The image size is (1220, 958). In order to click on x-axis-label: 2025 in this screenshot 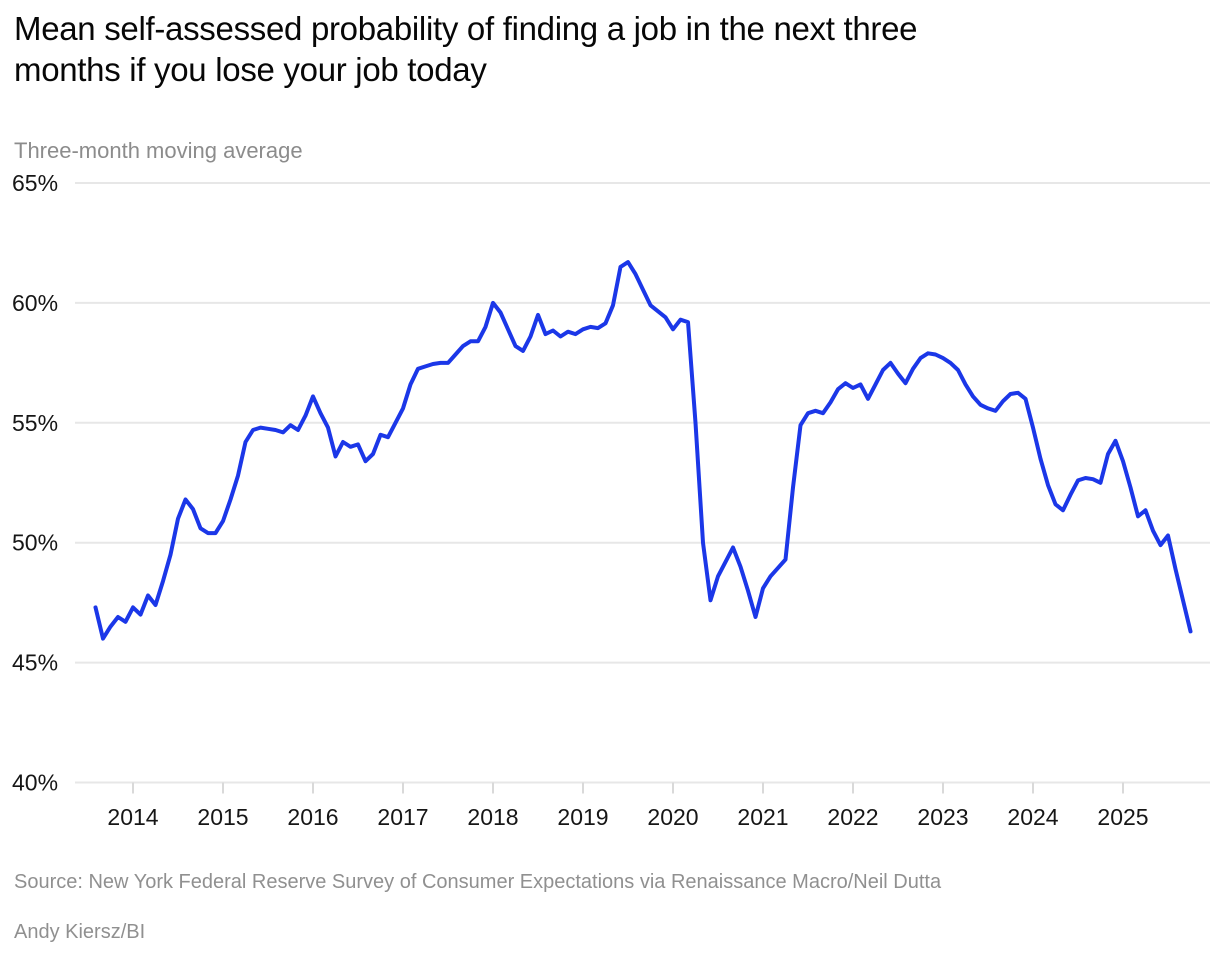, I will do `click(1122, 817)`.